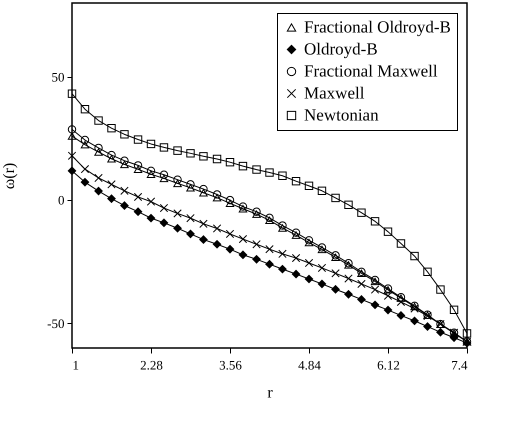 The width and height of the screenshot is (511, 434). I want to click on x-tick-label: 3.56, so click(230, 365).